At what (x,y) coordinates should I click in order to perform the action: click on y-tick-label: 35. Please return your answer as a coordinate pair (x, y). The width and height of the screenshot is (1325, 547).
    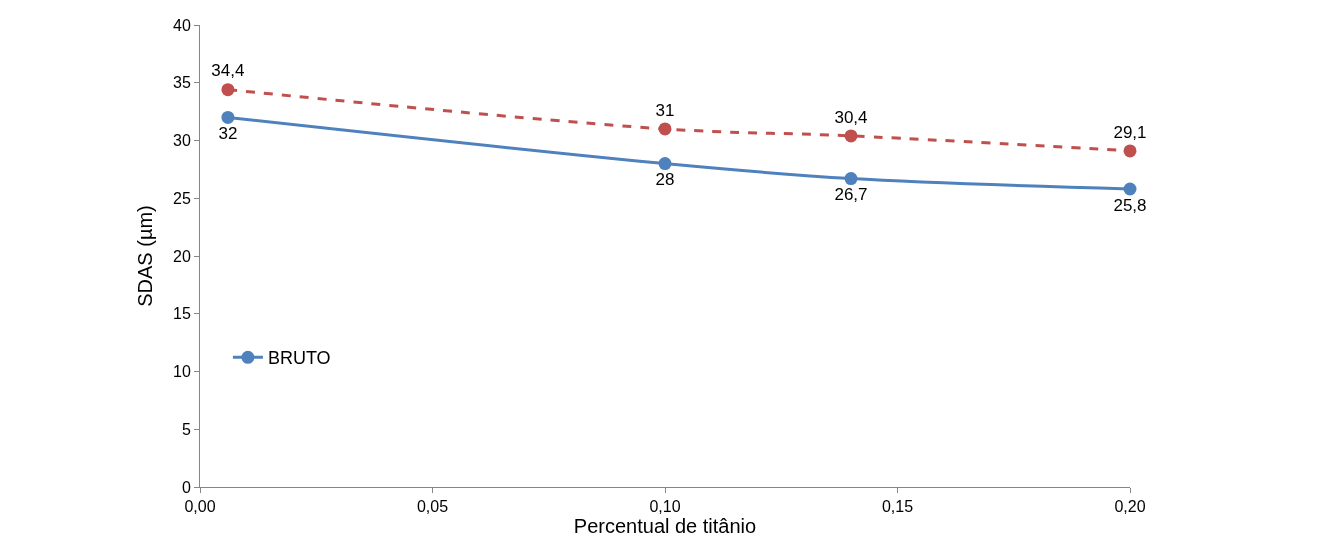
    Looking at the image, I should click on (182, 83).